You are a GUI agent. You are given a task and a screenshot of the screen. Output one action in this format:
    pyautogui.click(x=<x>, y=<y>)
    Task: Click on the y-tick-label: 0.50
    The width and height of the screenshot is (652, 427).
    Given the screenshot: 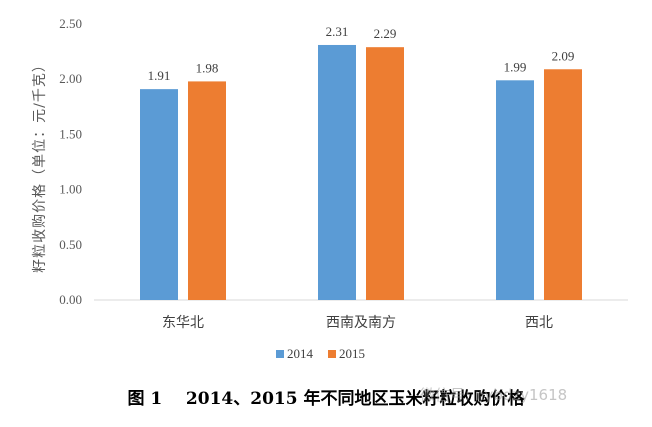 What is the action you would take?
    pyautogui.click(x=70, y=244)
    